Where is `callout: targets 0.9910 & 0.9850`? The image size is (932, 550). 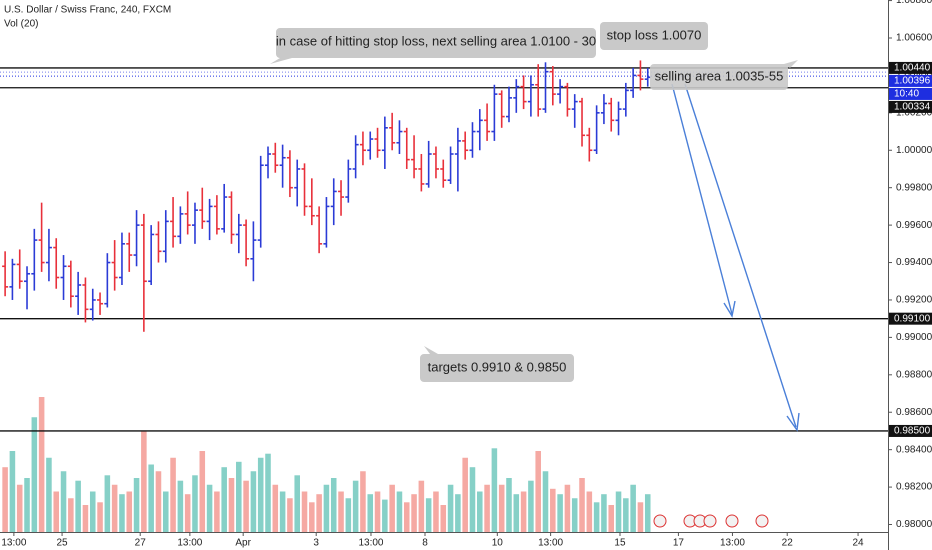
callout: targets 0.9910 & 0.9850 is located at coordinates (497, 364).